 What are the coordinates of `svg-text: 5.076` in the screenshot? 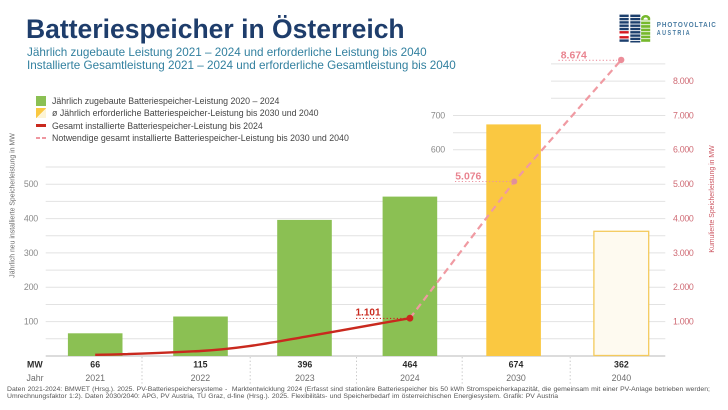 It's located at (468, 177).